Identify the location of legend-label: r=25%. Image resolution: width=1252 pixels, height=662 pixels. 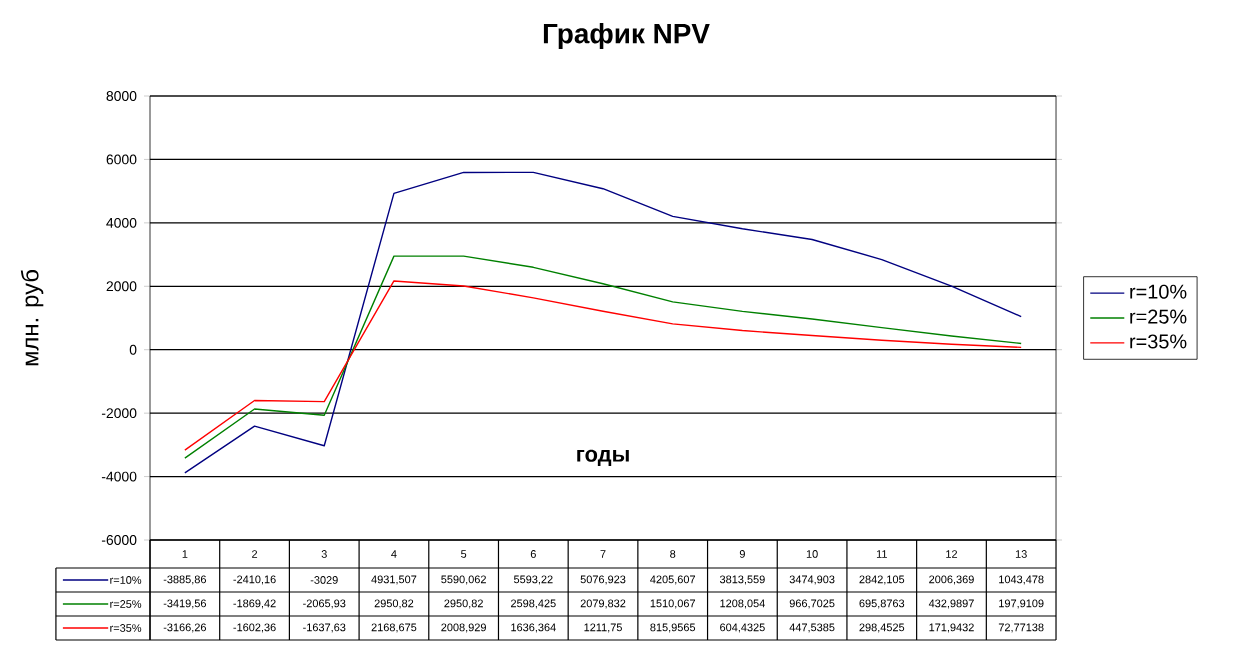
(1158, 316).